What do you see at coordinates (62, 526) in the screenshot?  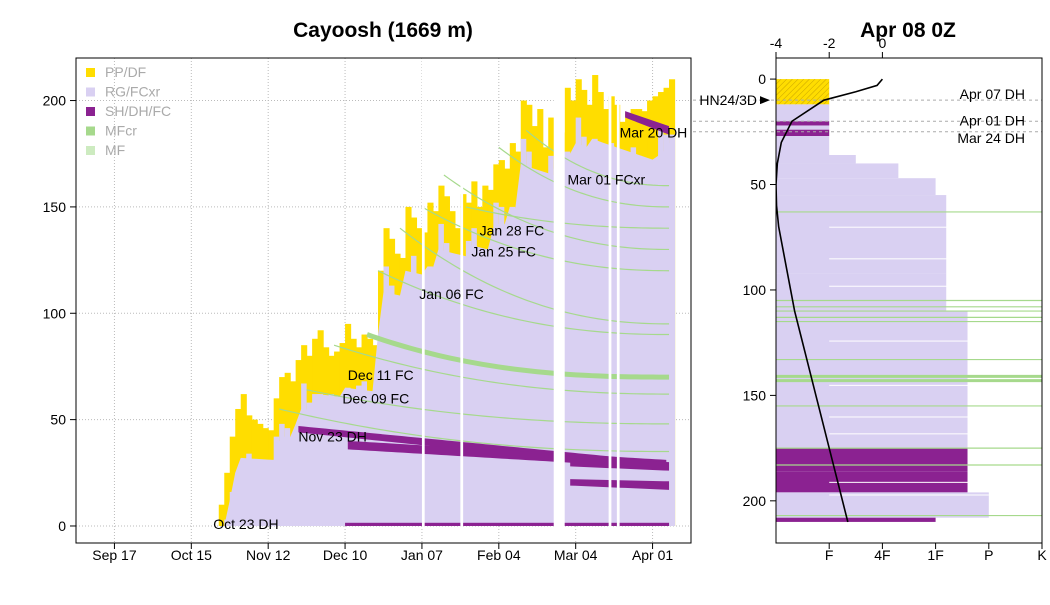 I see `y-tick-label: 0` at bounding box center [62, 526].